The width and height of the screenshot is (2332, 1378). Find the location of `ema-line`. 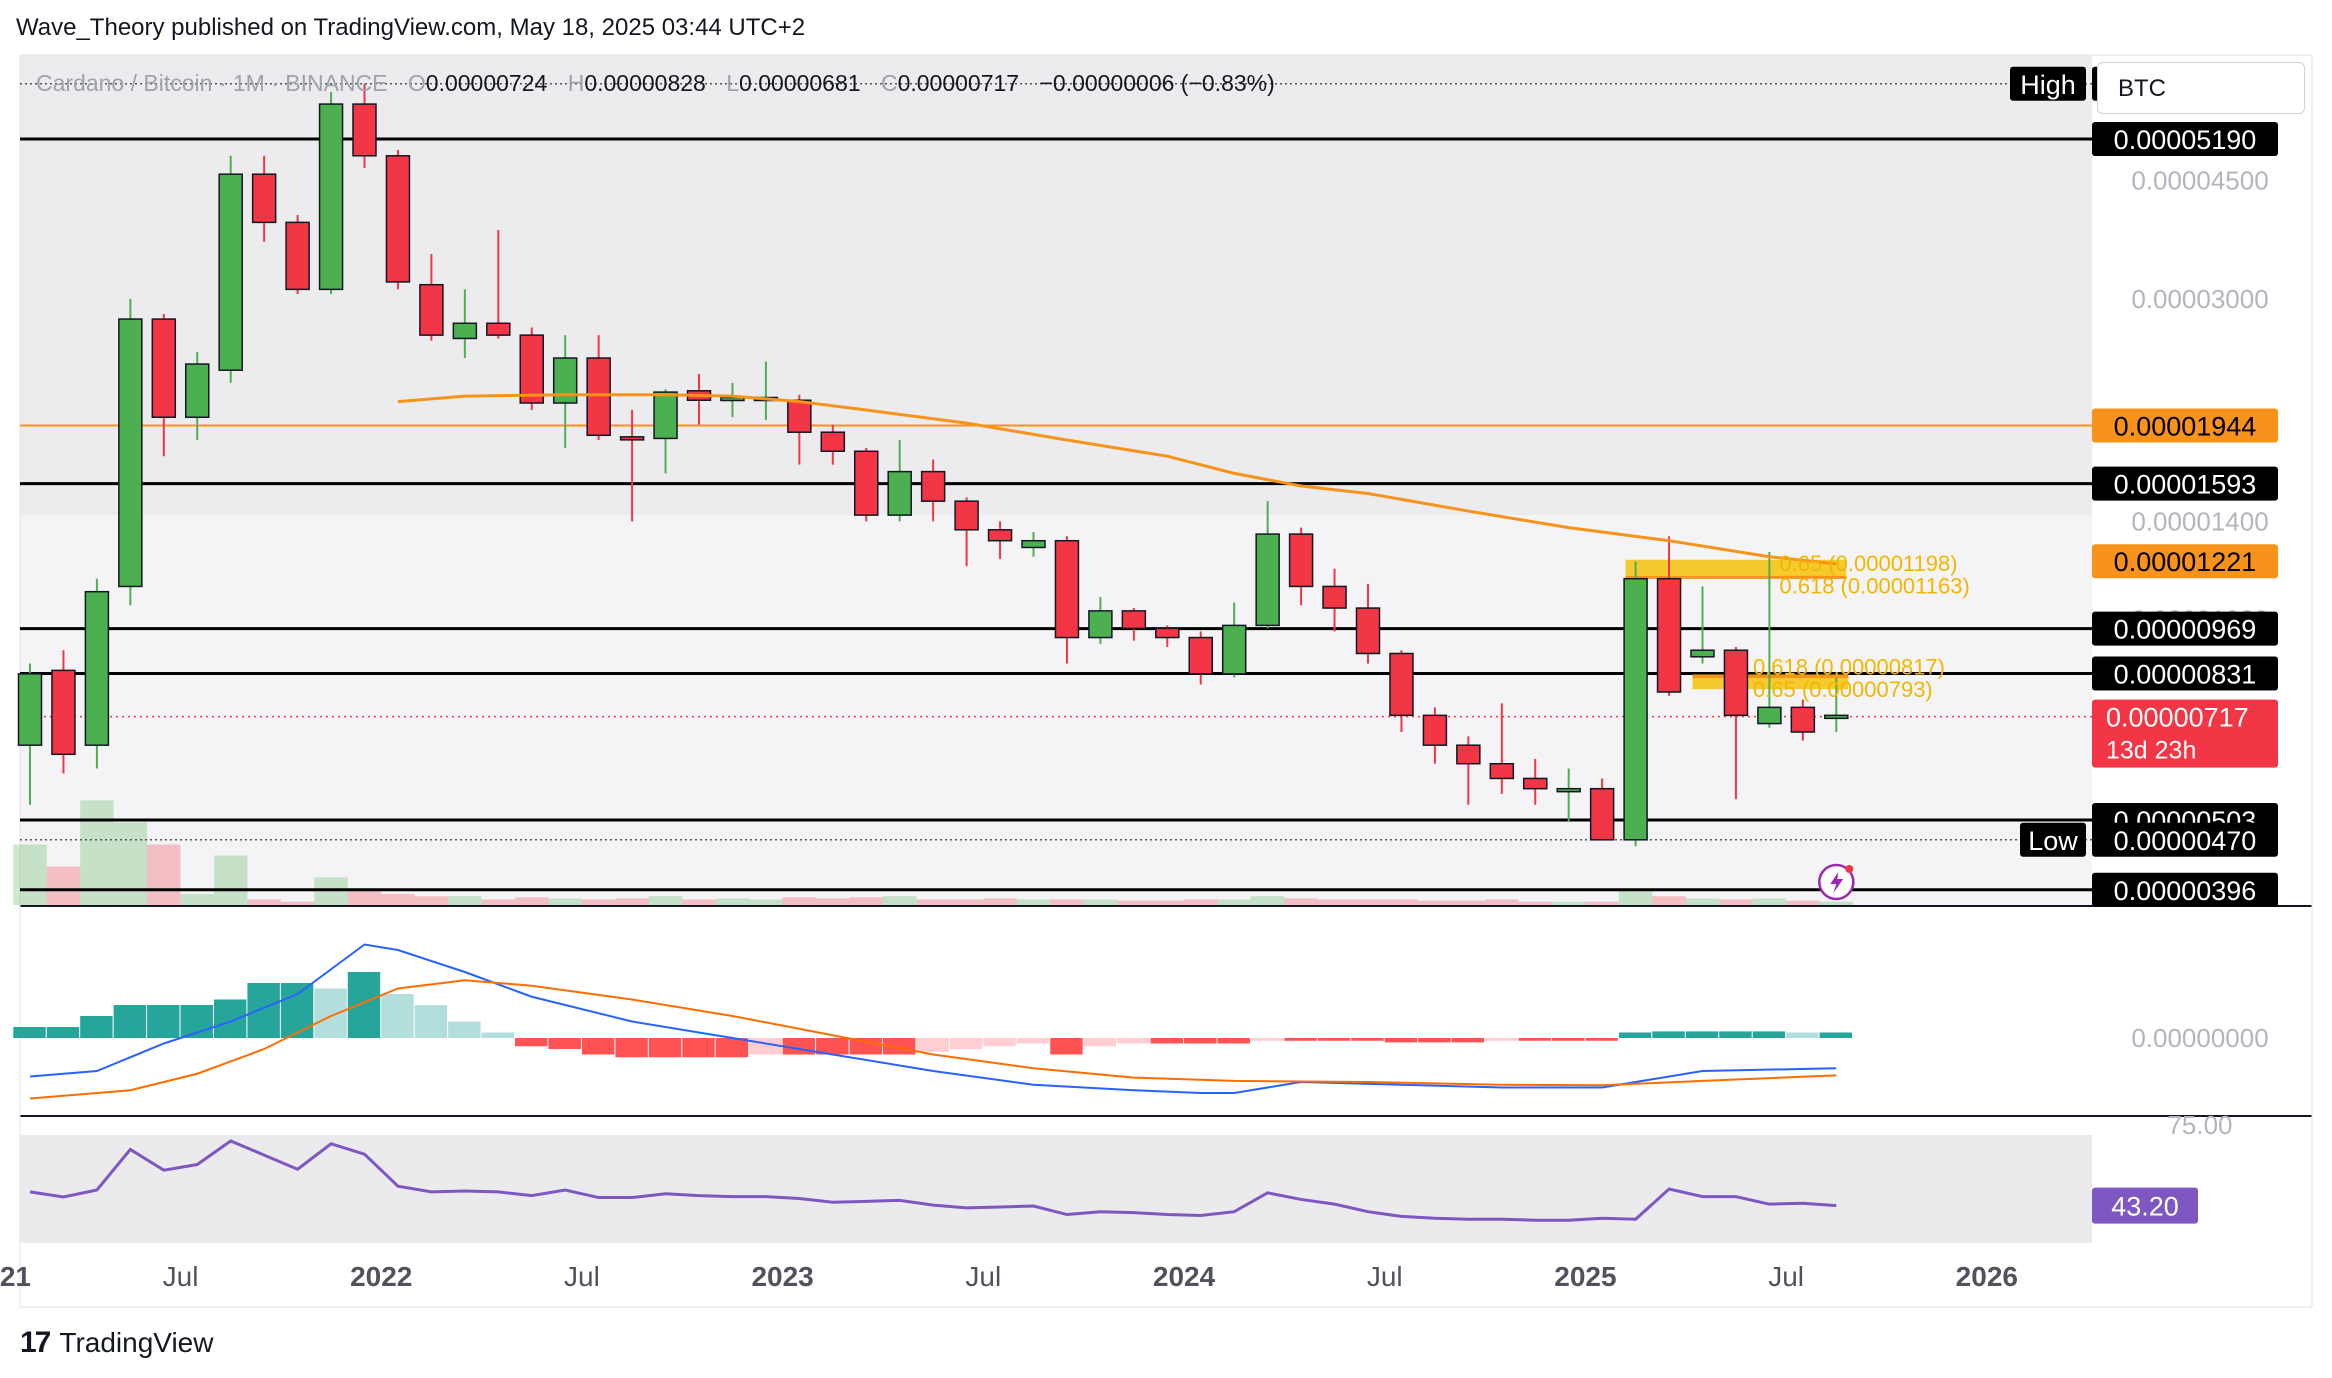

ema-line is located at coordinates (1117, 479).